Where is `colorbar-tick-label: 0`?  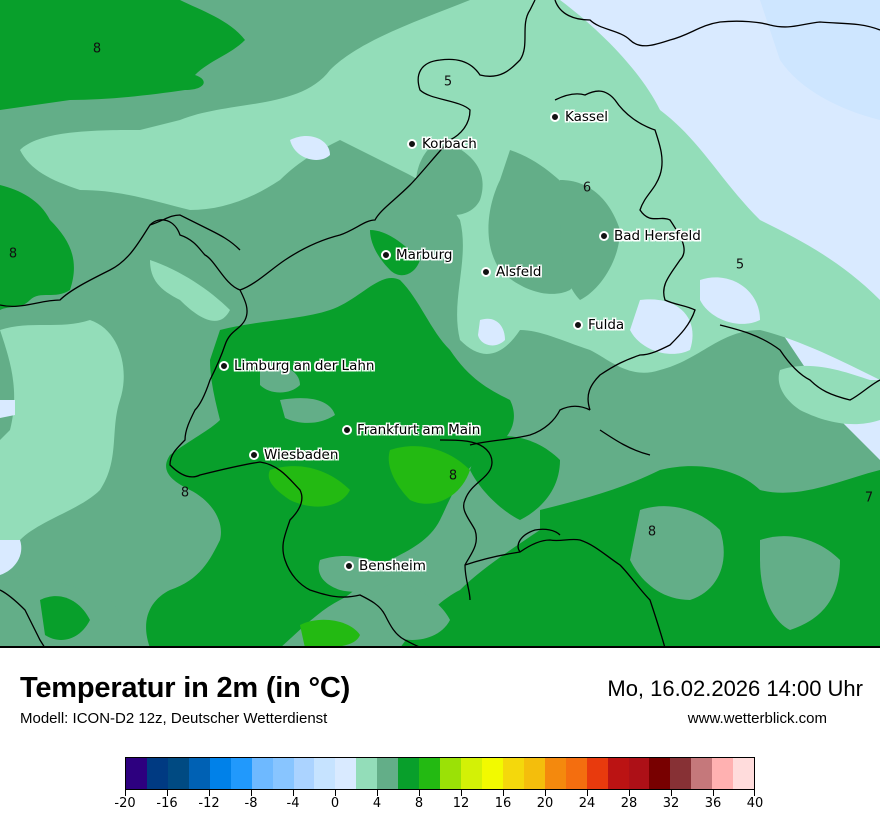 colorbar-tick-label: 0 is located at coordinates (335, 803).